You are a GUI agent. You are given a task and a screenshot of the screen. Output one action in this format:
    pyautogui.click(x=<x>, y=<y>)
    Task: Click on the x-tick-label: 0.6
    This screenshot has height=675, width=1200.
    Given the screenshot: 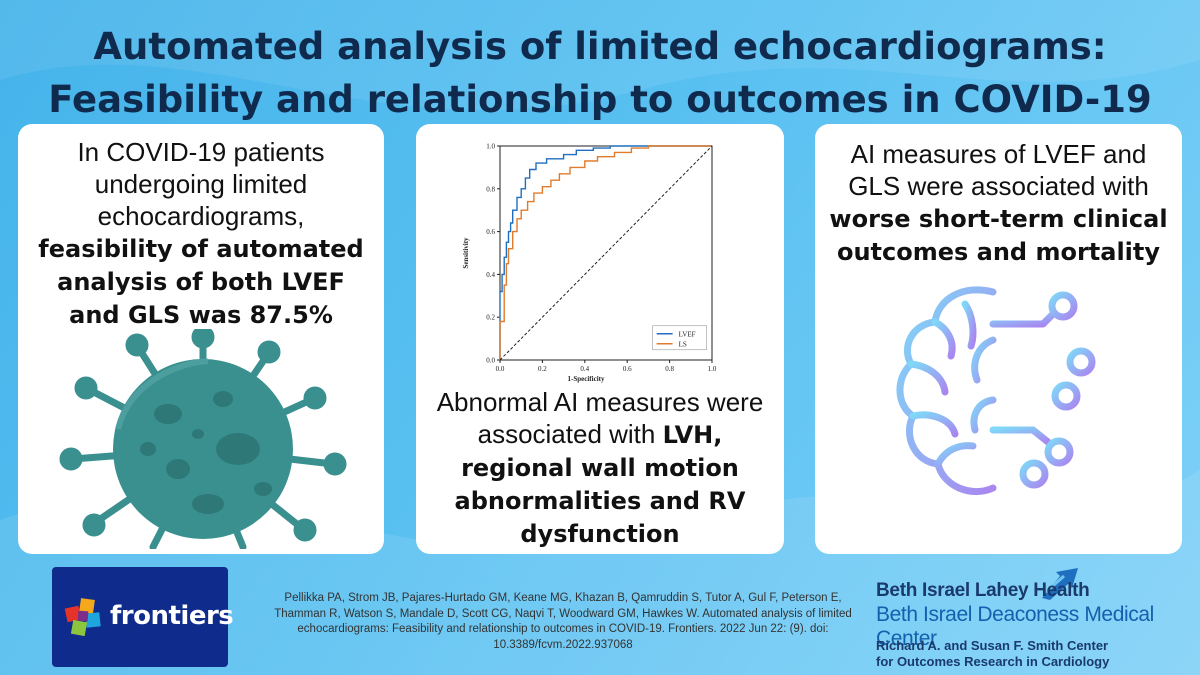 What is the action you would take?
    pyautogui.click(x=627, y=369)
    